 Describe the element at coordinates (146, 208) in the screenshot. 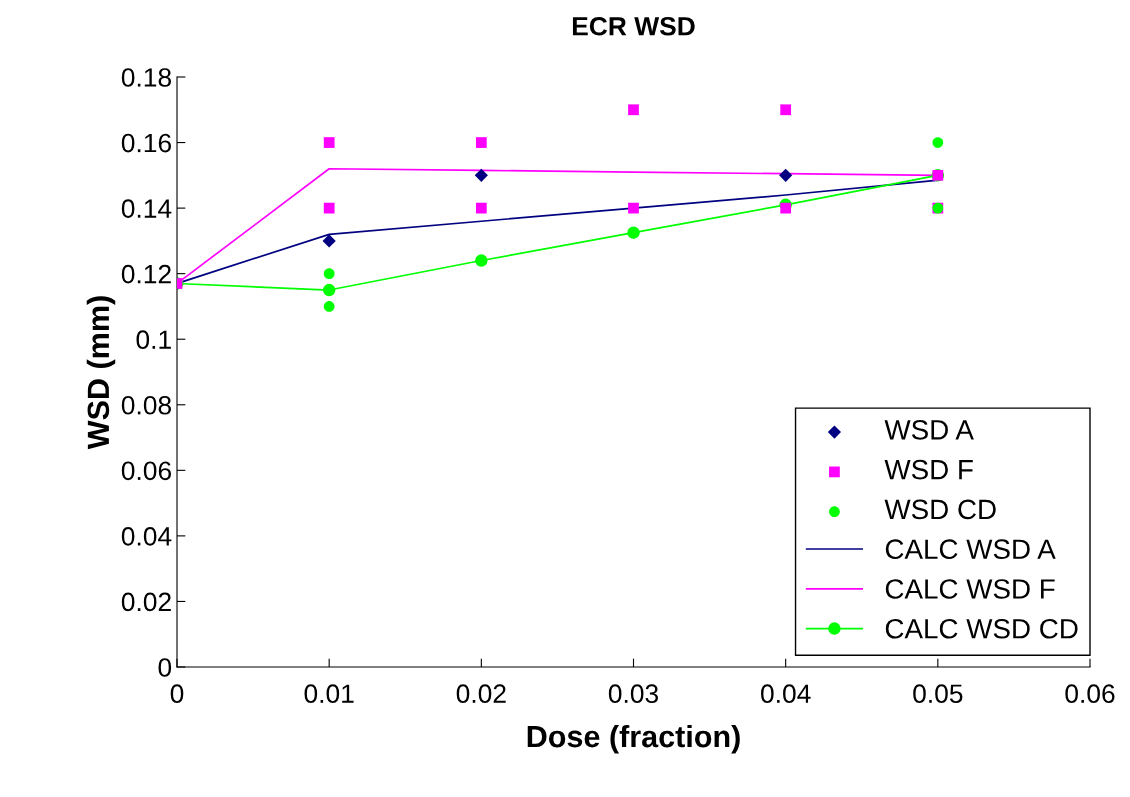

I see `y-tick-label: 0.14` at that location.